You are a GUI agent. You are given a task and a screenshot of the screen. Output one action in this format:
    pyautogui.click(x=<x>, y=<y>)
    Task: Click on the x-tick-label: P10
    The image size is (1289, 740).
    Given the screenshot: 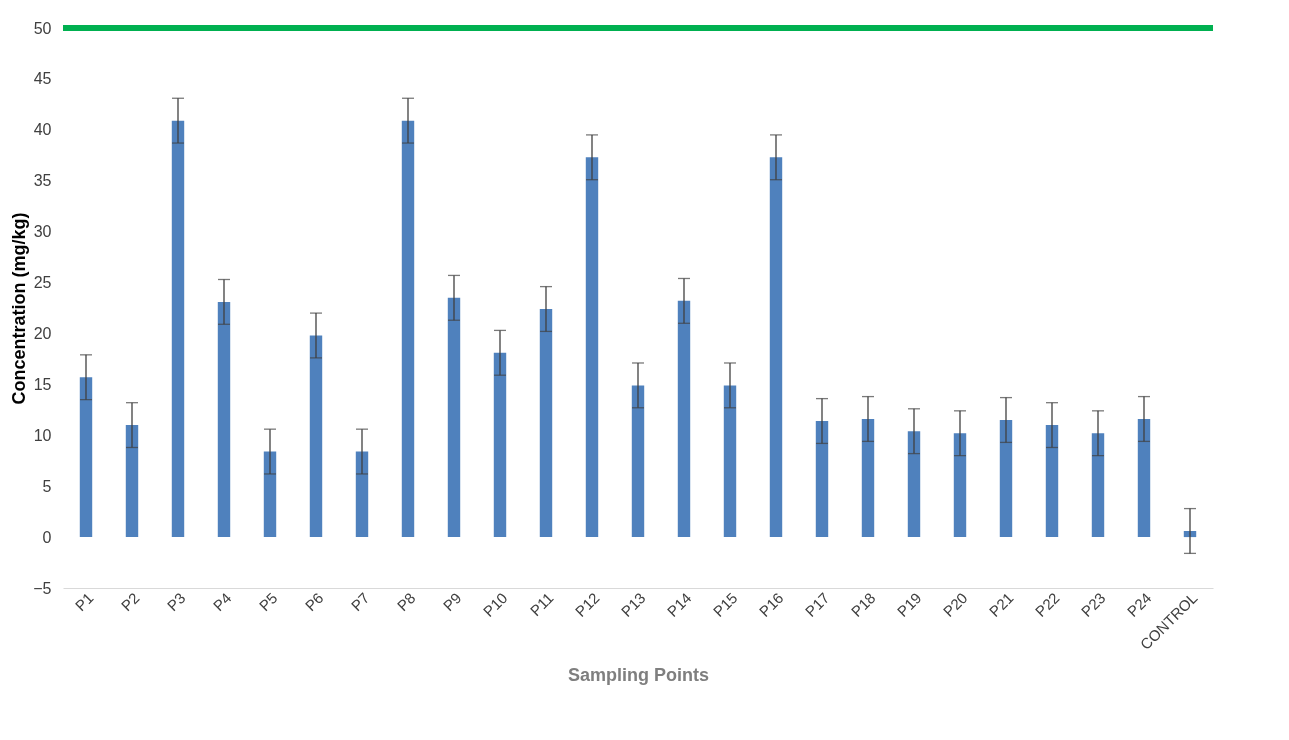 What is the action you would take?
    pyautogui.click(x=495, y=604)
    